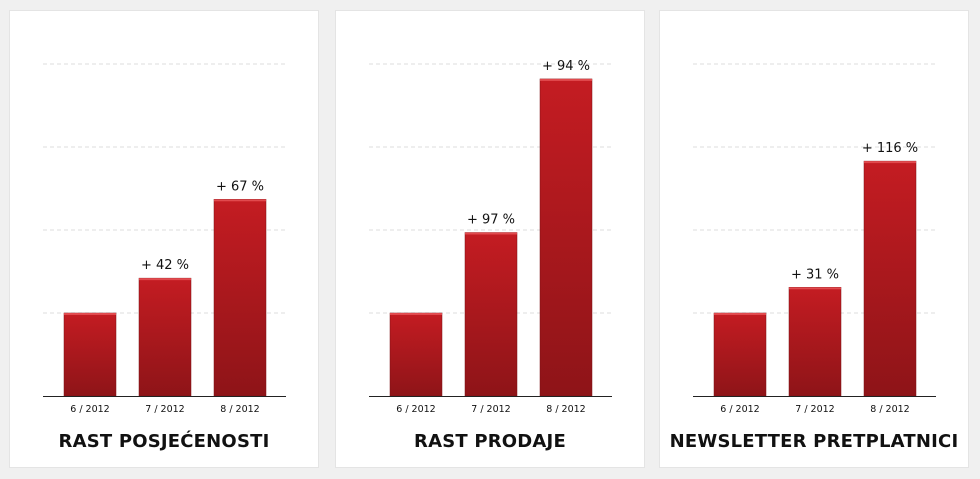 This screenshot has width=980, height=479. I want to click on data-label: + 31 %, so click(815, 274).